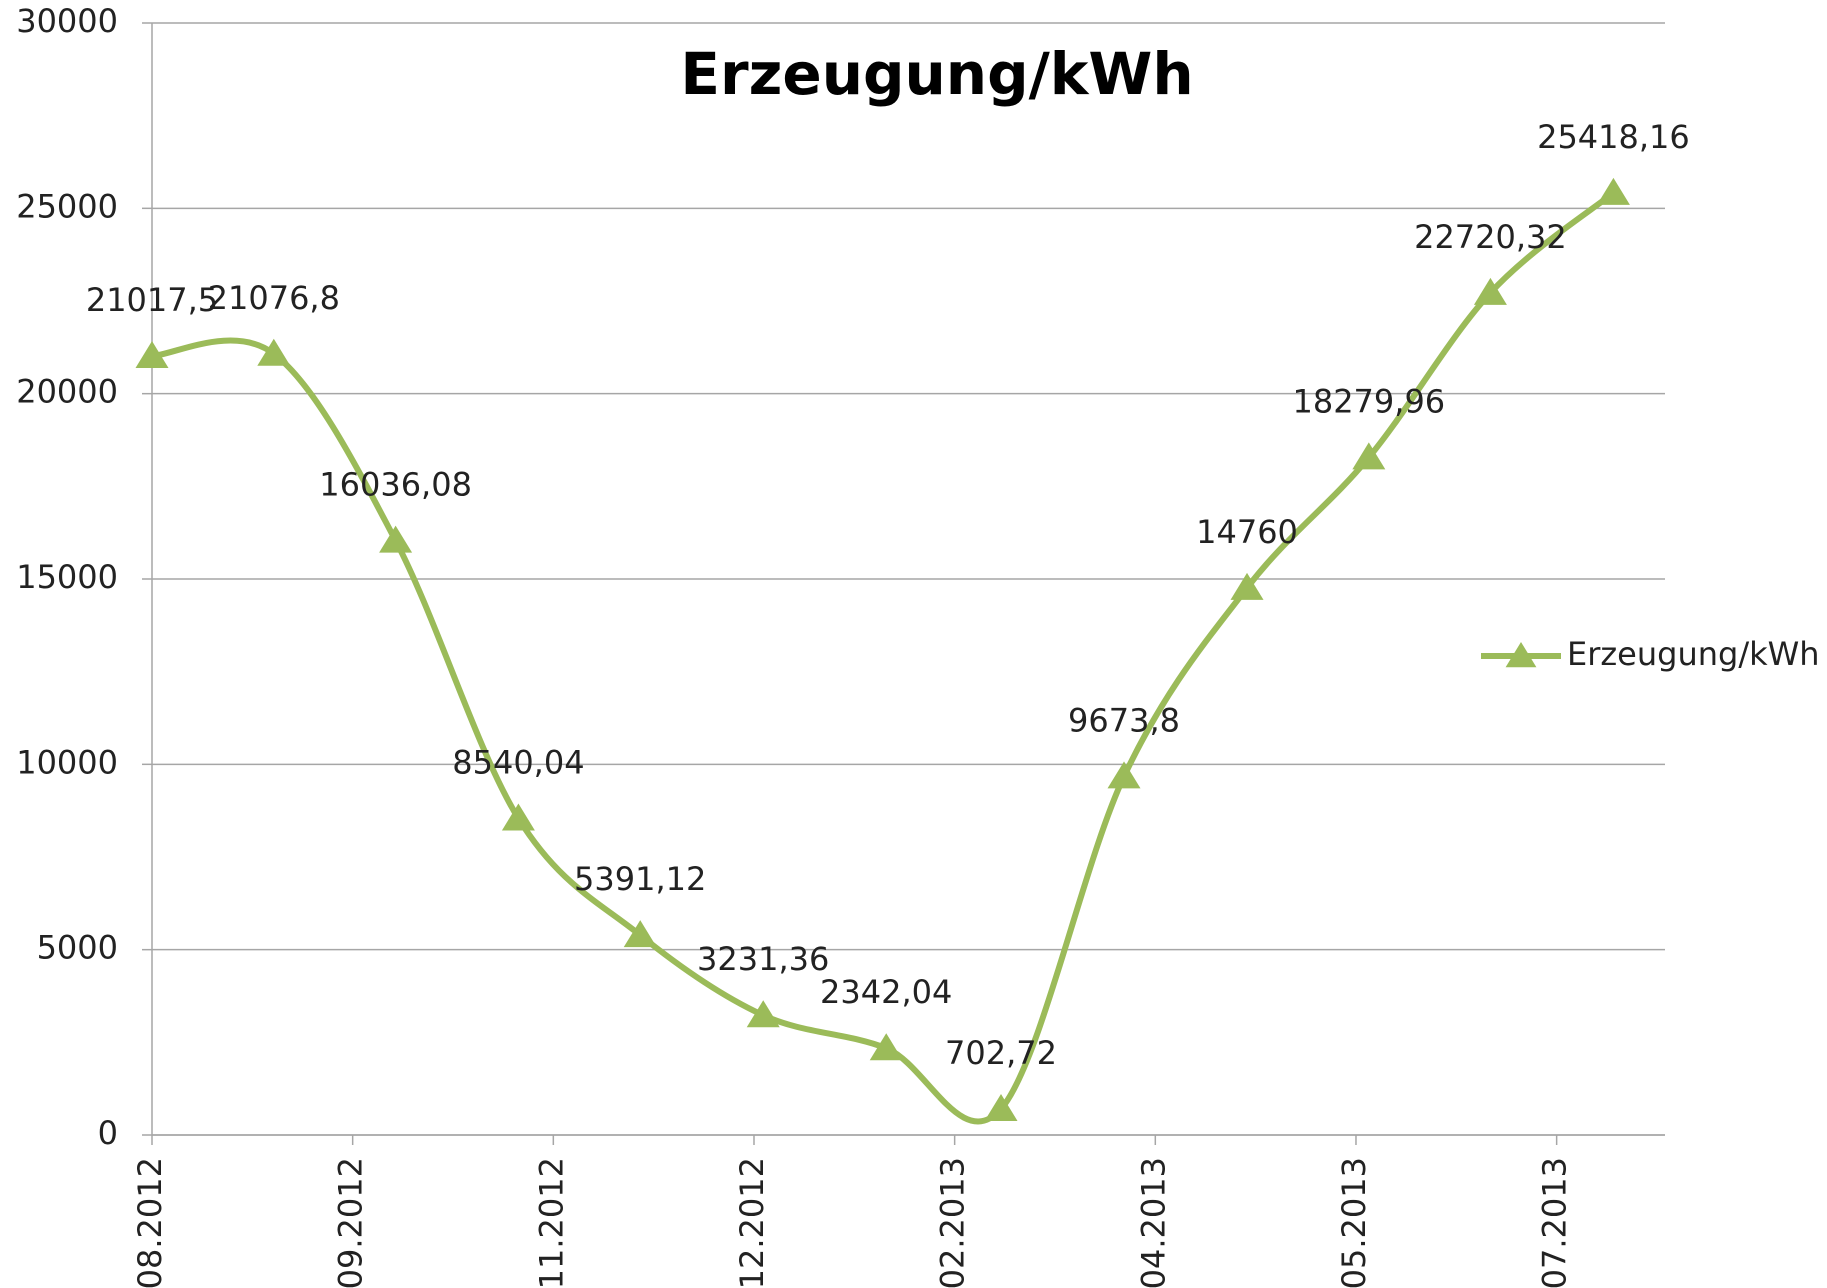 The image size is (1827, 1288). I want to click on data-label: 18279,96, so click(1368, 401).